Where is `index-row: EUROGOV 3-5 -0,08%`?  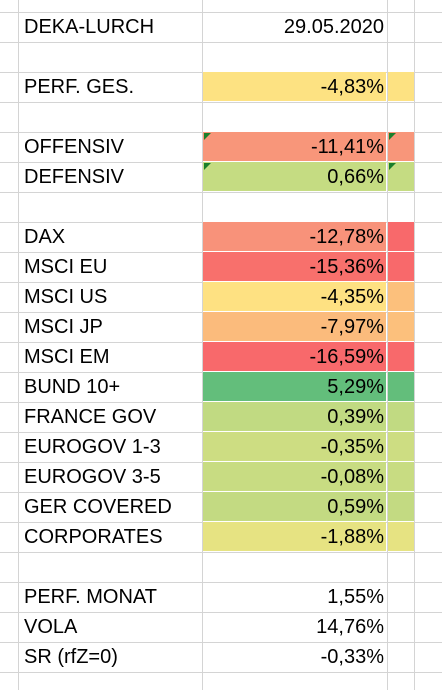 index-row: EUROGOV 3-5 -0,08% is located at coordinates (221, 477).